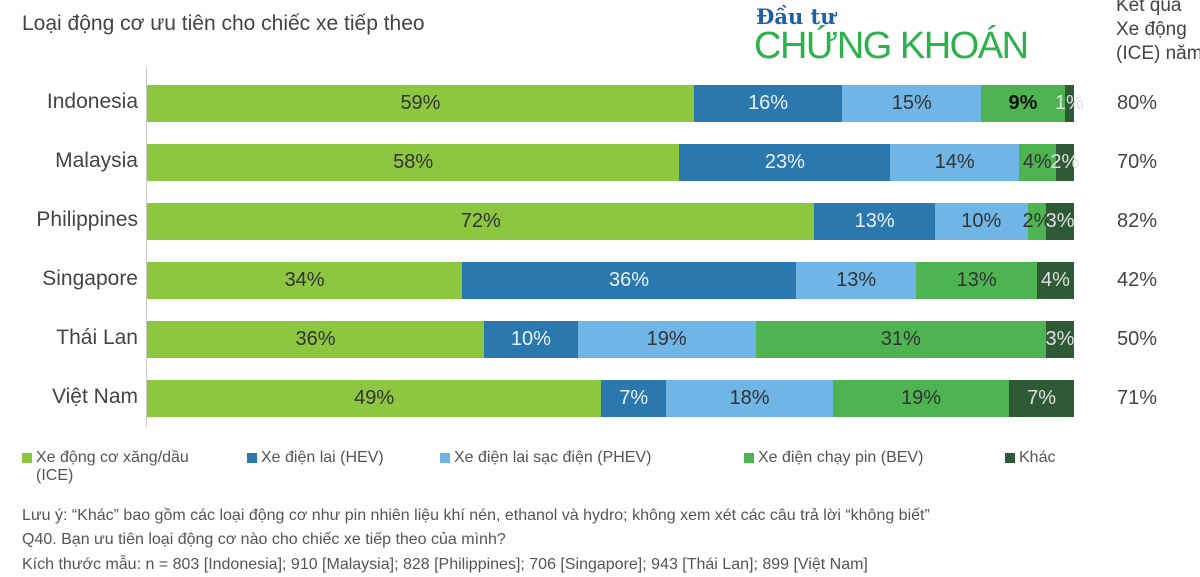  Describe the element at coordinates (322, 457) in the screenshot. I see `legend-label: Xe điện lai (HEV)` at that location.